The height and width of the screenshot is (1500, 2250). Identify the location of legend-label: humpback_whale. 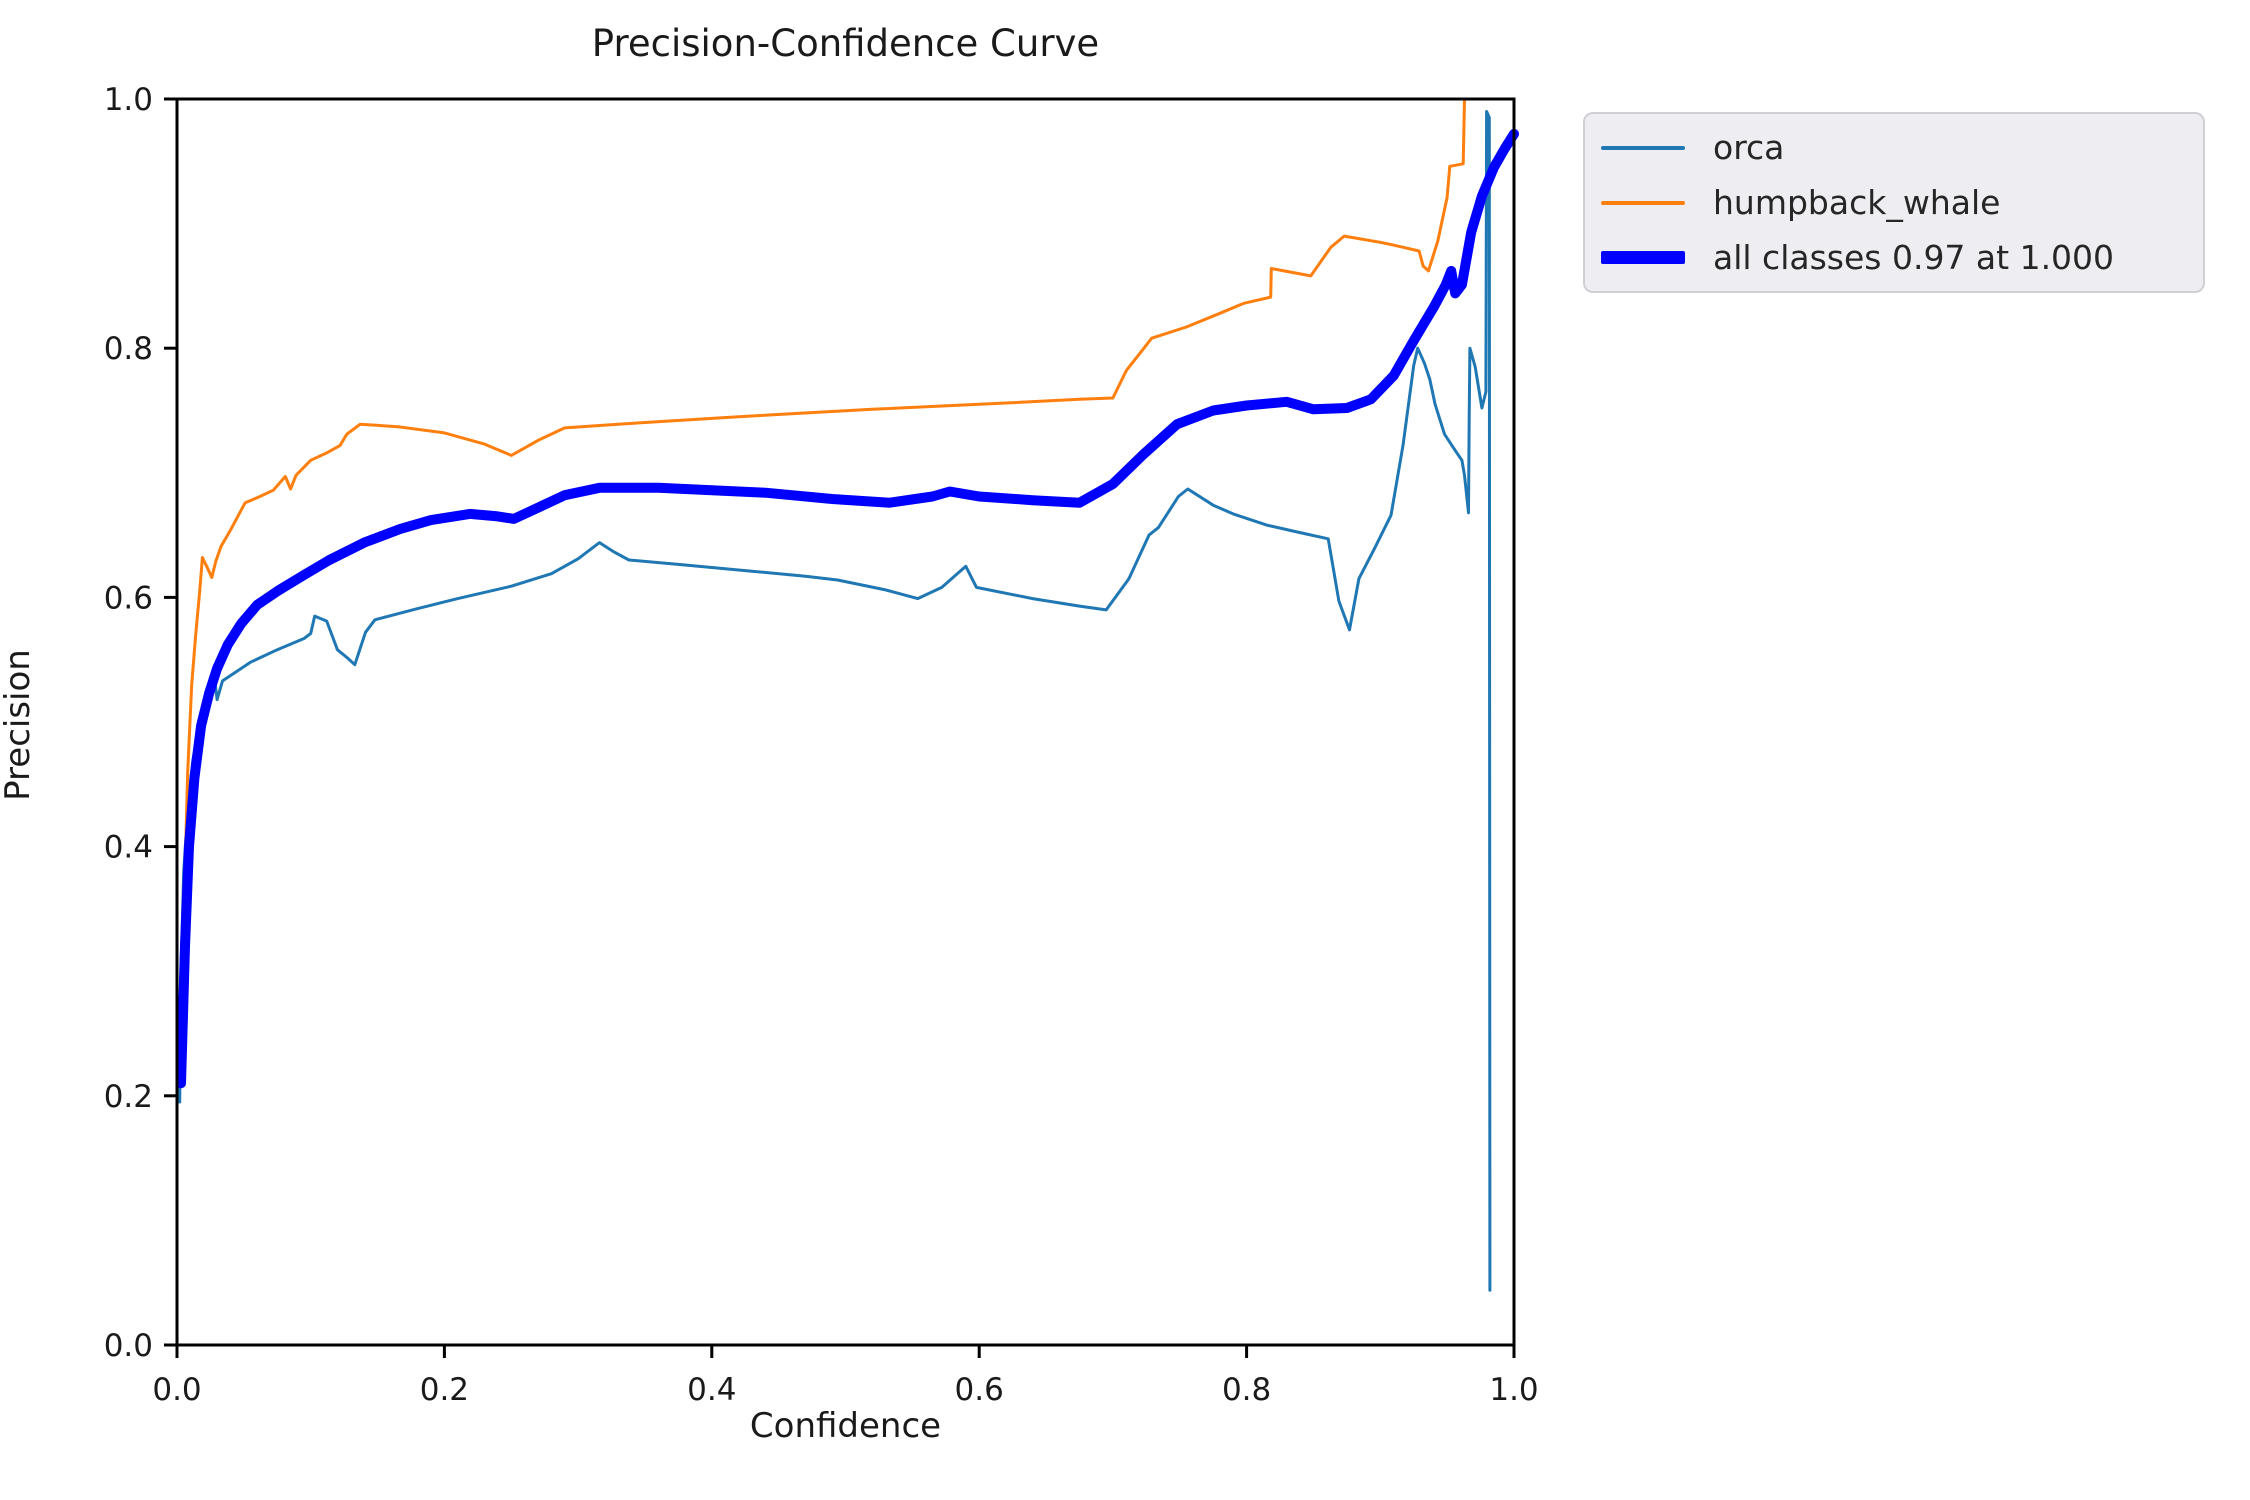
(1857, 202).